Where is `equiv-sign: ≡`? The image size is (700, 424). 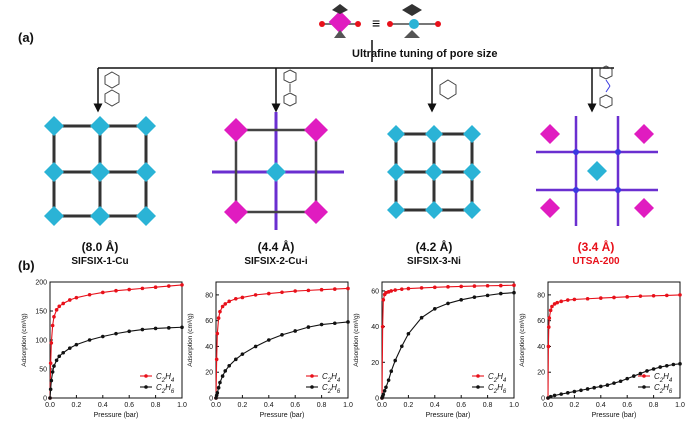
equiv-sign: ≡ is located at coordinates (376, 23).